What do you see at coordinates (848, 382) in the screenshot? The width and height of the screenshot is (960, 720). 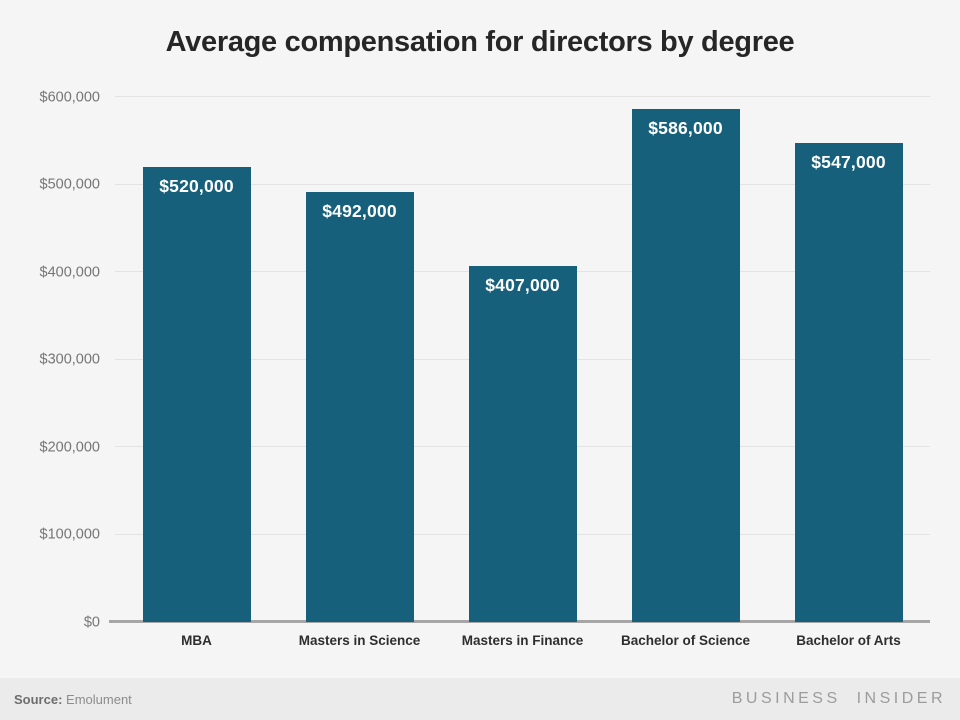 I see `bar: $547,000` at bounding box center [848, 382].